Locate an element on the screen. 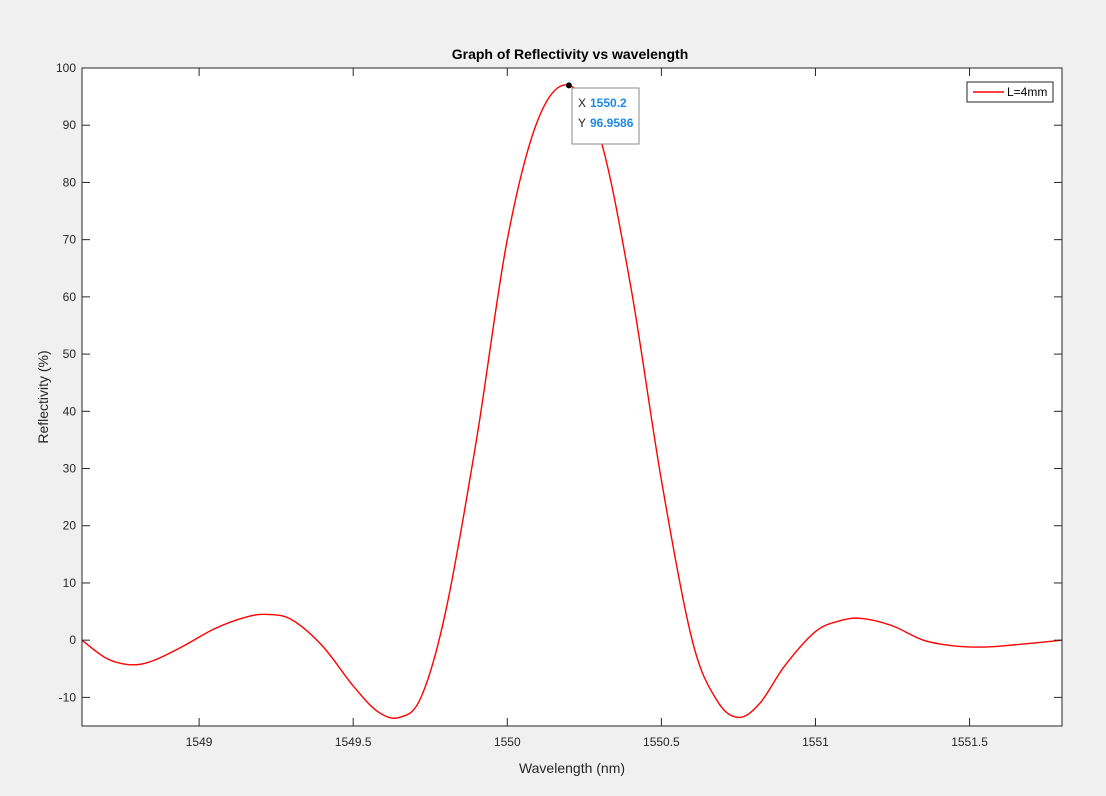  y-axis-label: Reflectivity (%) is located at coordinates (43, 396).